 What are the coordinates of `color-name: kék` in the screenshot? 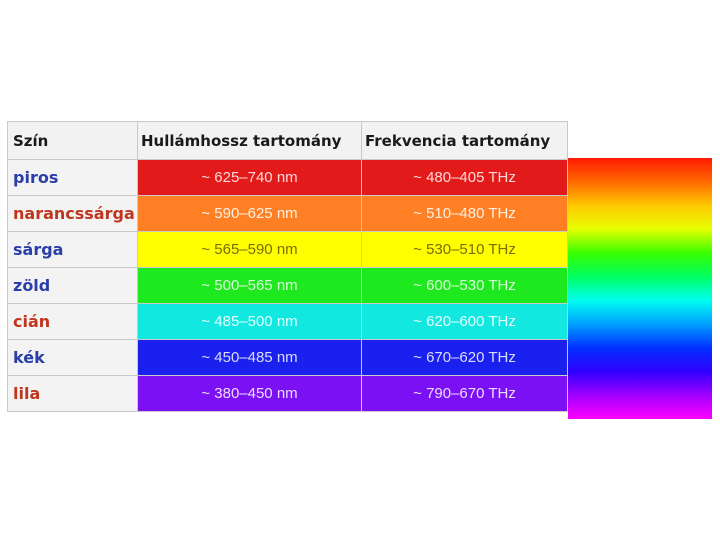 It's located at (72, 357).